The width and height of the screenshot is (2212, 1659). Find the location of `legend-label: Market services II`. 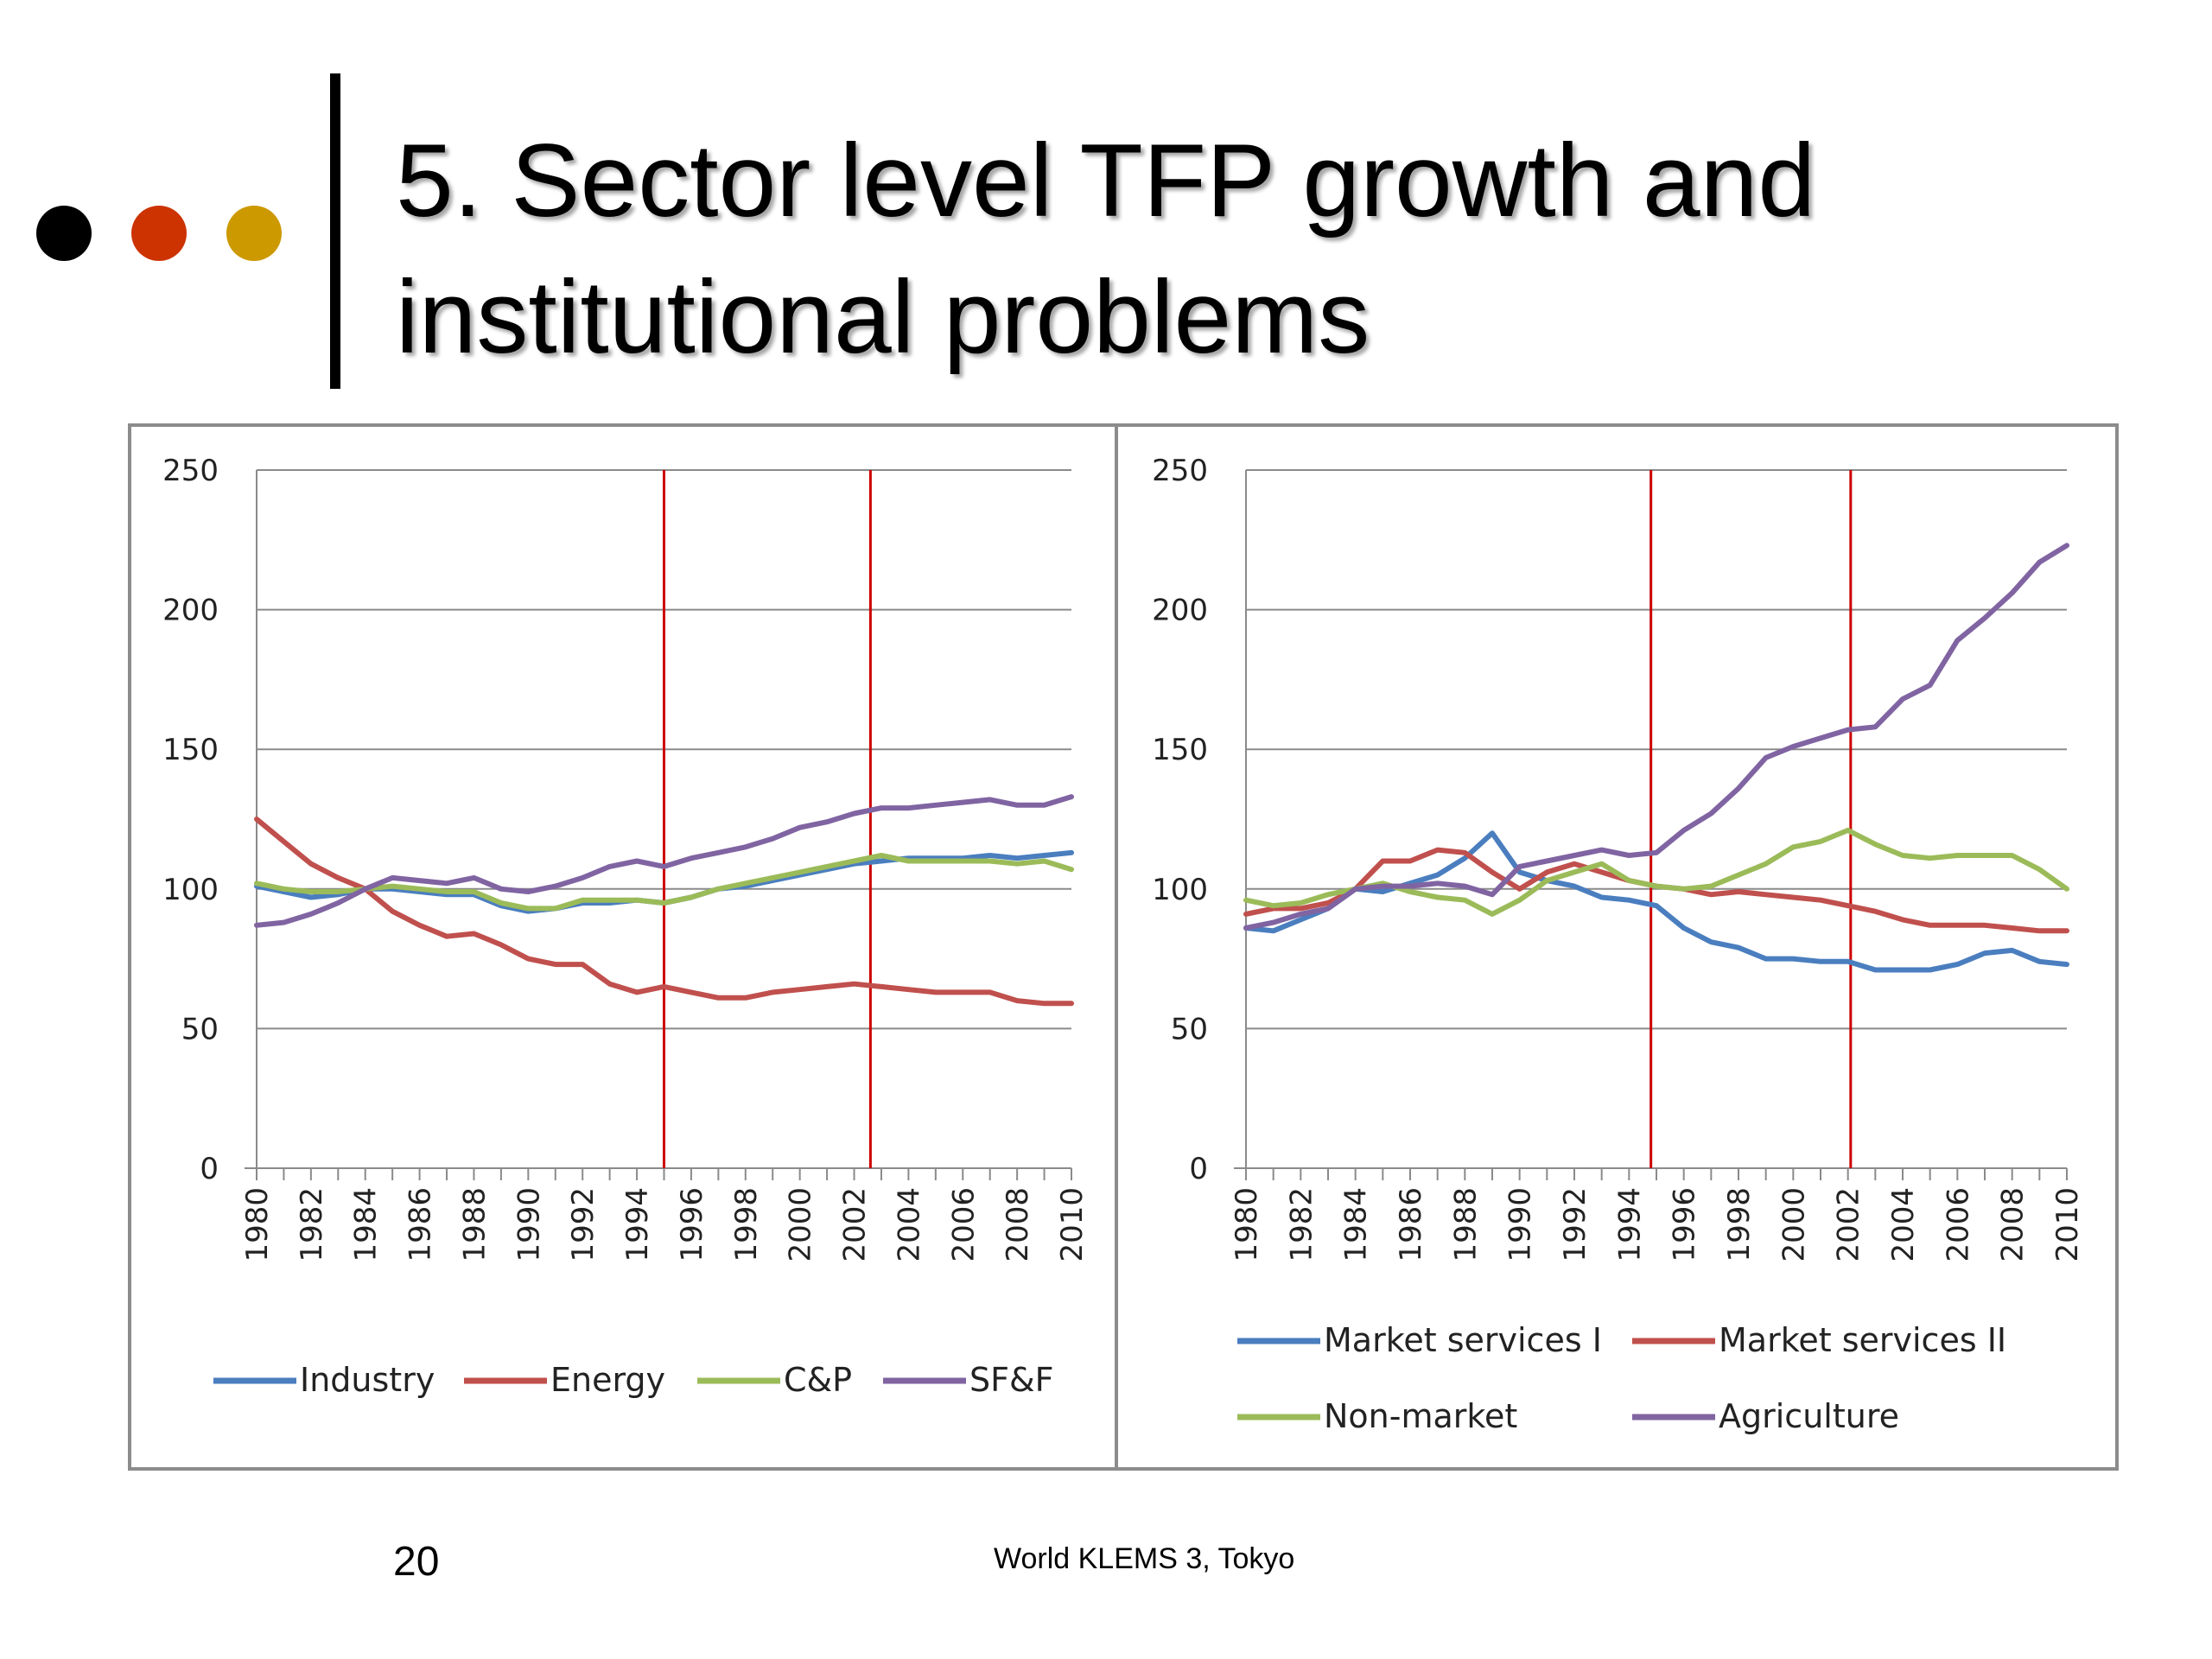

legend-label: Market services II is located at coordinates (1862, 1340).